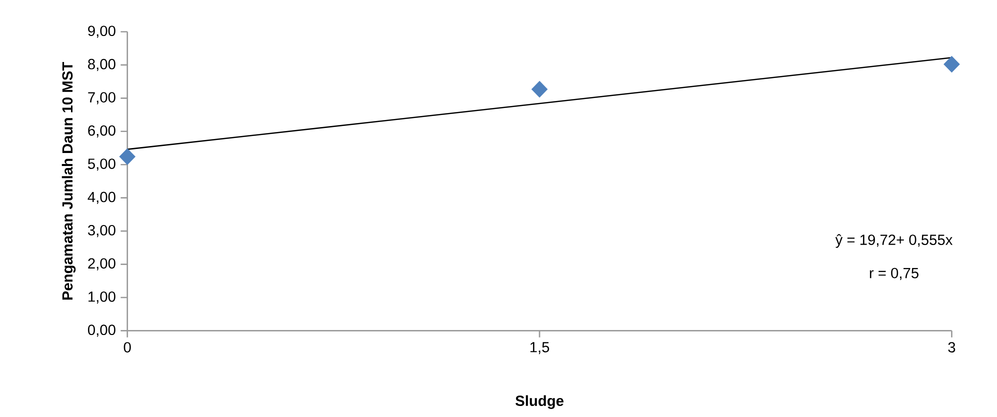  I want to click on y-tick-label: 7,00, so click(102, 98).